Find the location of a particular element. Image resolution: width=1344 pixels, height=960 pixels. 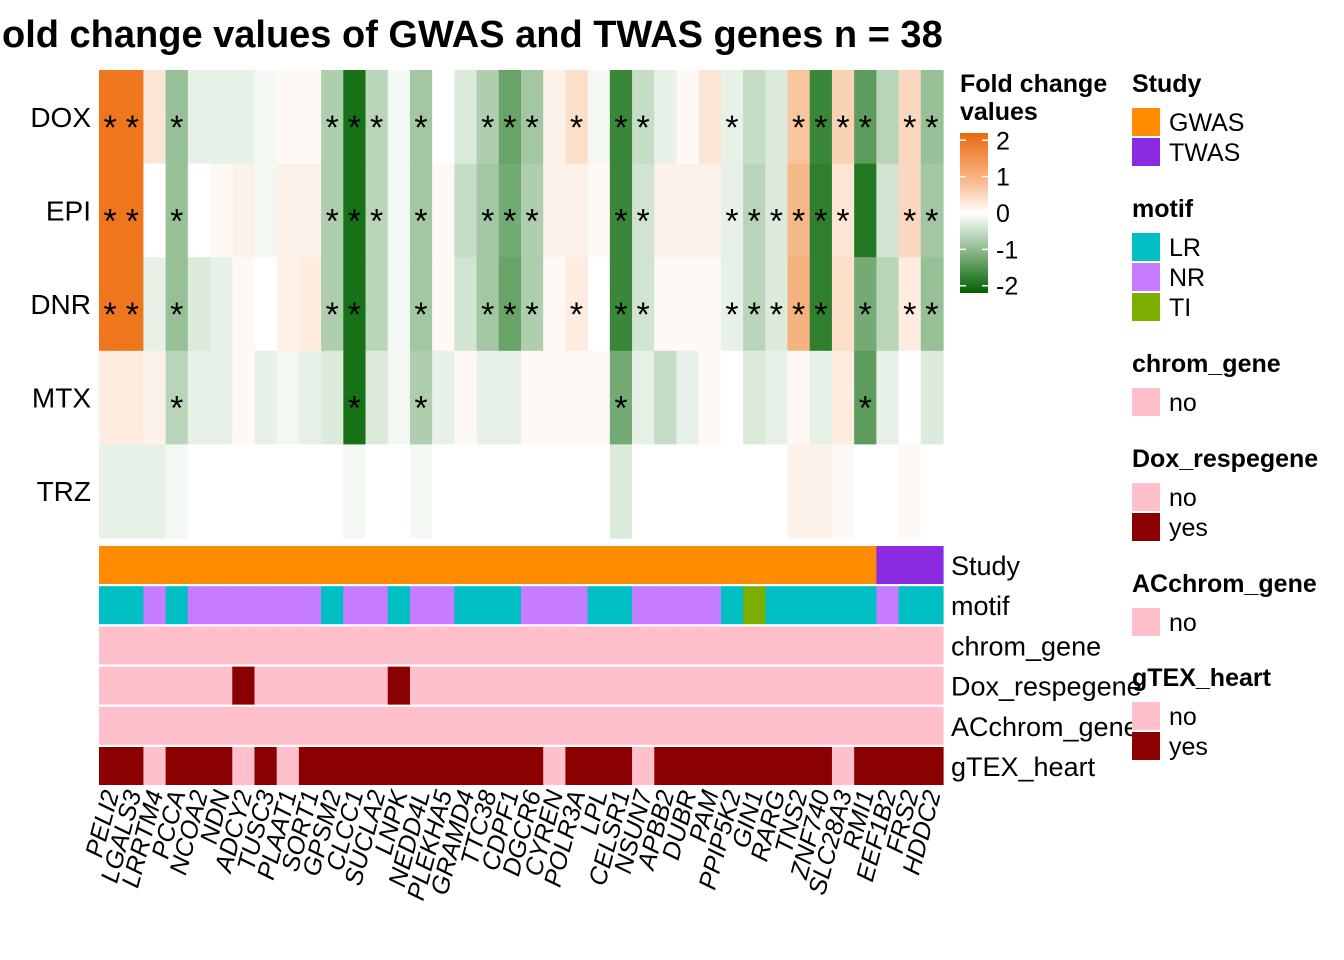

row-label: MTX is located at coordinates (61, 398).